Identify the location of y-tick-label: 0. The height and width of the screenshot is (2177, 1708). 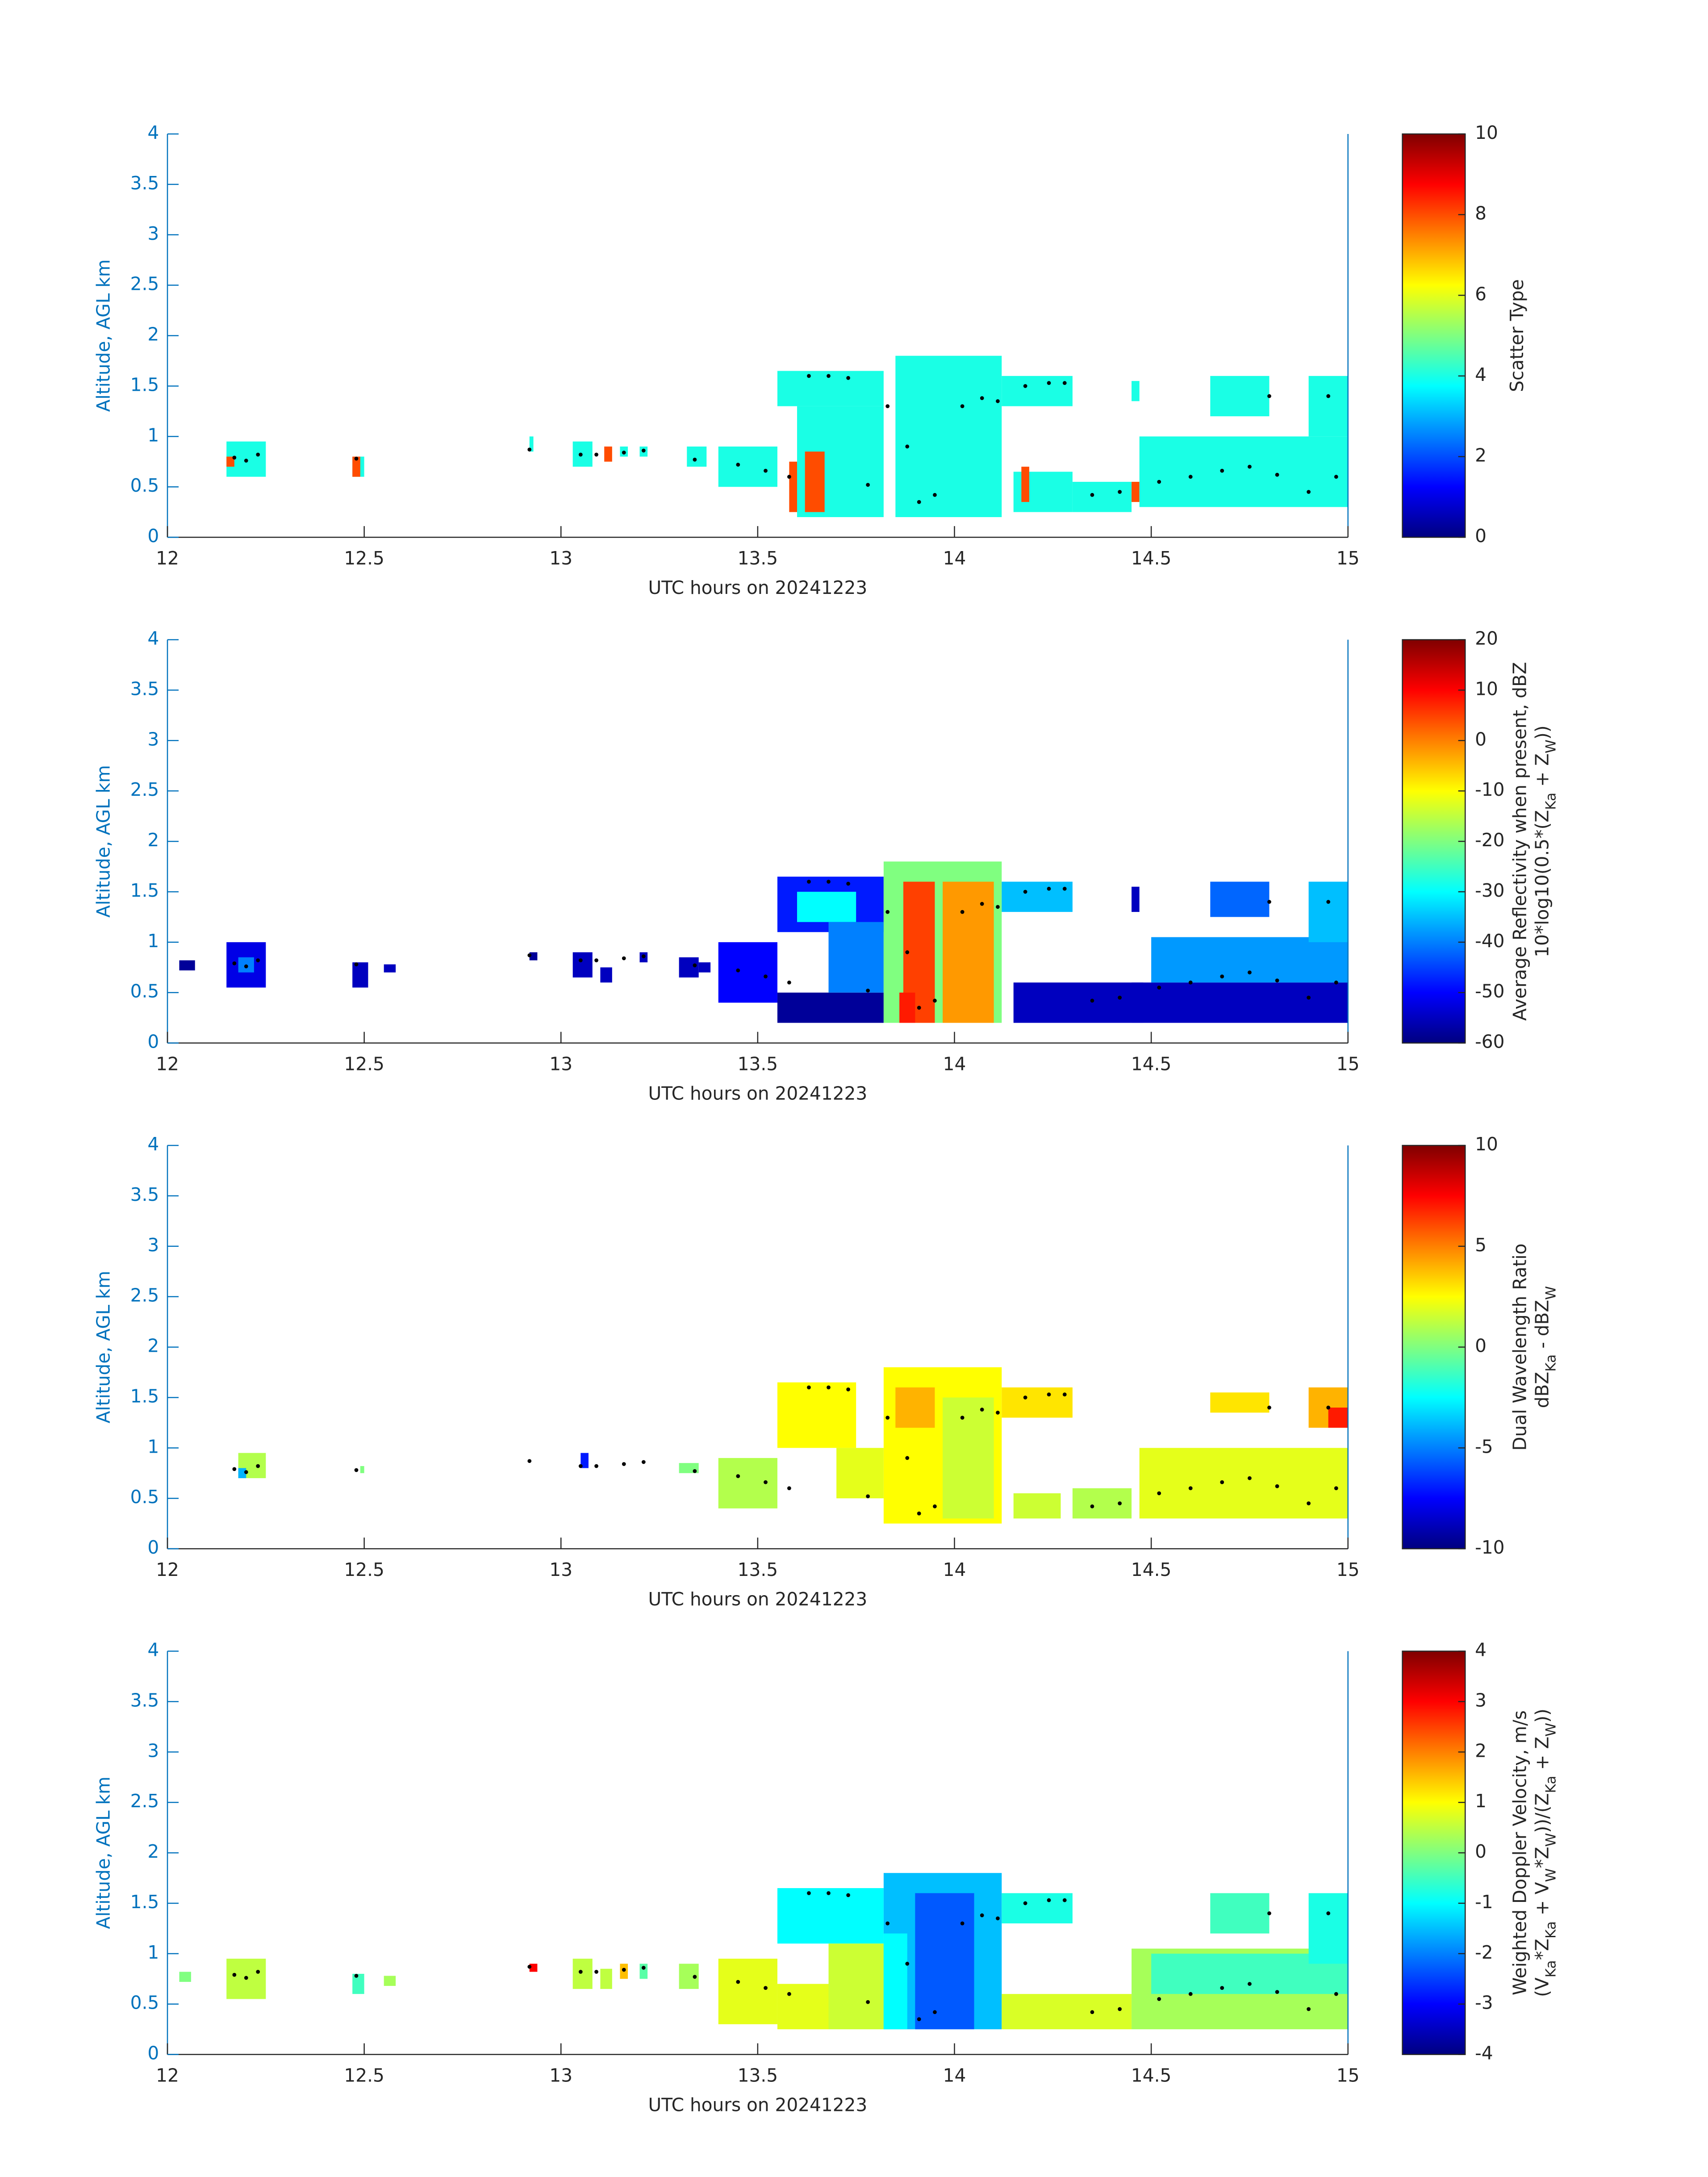
(153, 1042).